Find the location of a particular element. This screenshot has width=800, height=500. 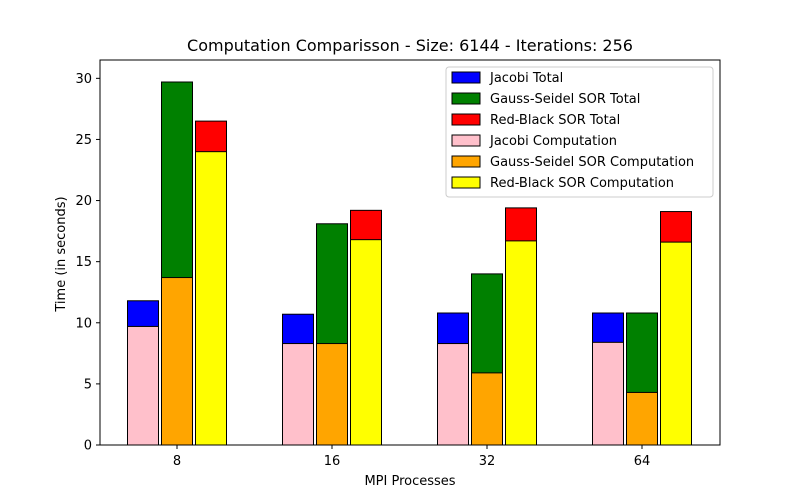

legend-label-gauss-seidel-sor-computation: Gauss-Seidel SOR Computation is located at coordinates (592, 162).